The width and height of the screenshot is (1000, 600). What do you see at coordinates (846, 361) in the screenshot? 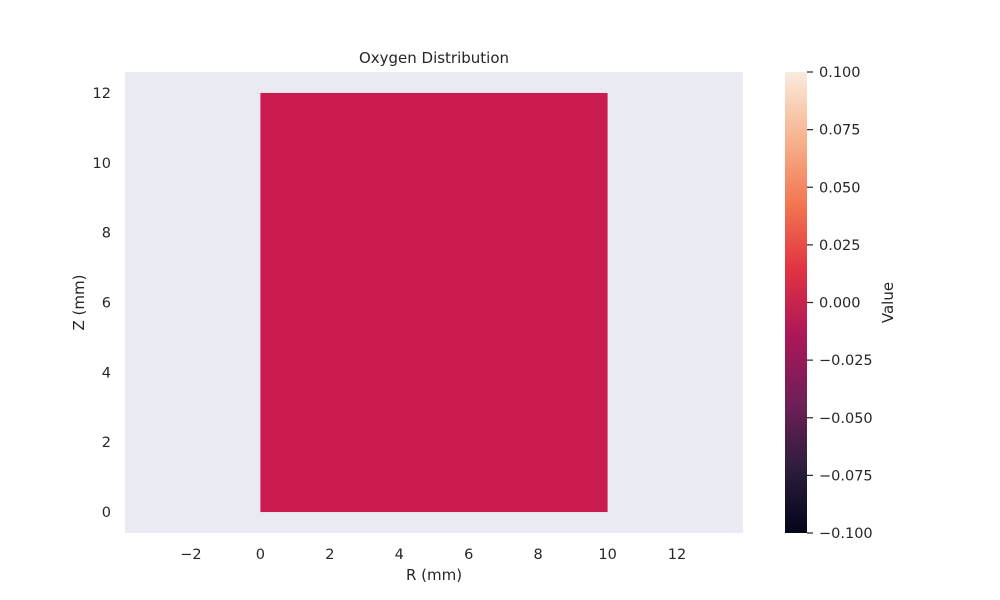
I see `colorbar-tick-label: −0.025` at bounding box center [846, 361].